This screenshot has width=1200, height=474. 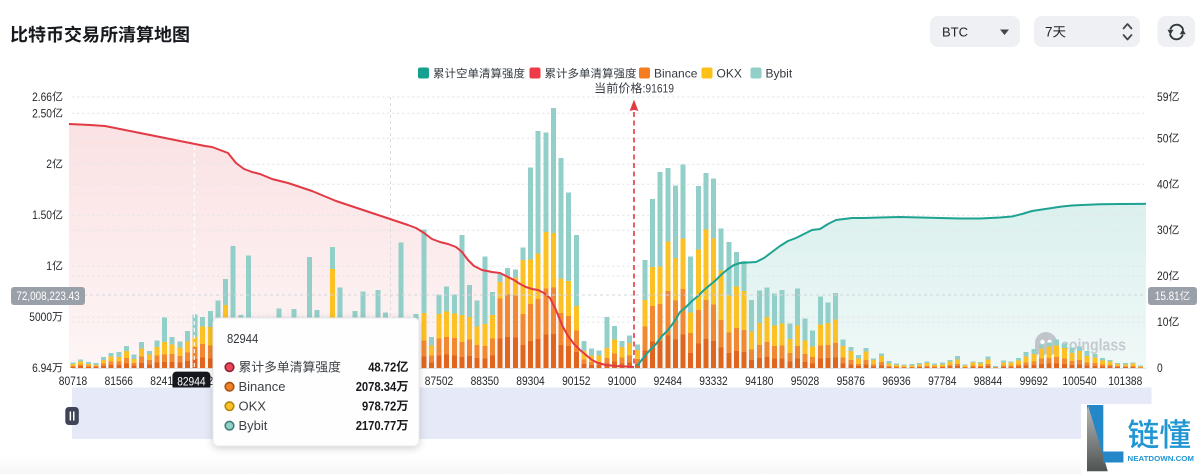 What do you see at coordinates (42, 97) in the screenshot?
I see `svg-text: 2.66` at bounding box center [42, 97].